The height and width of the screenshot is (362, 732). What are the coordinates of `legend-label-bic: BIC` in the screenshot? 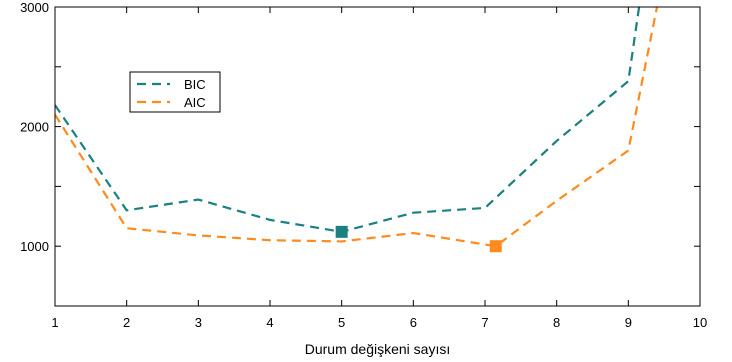 It's located at (195, 84).